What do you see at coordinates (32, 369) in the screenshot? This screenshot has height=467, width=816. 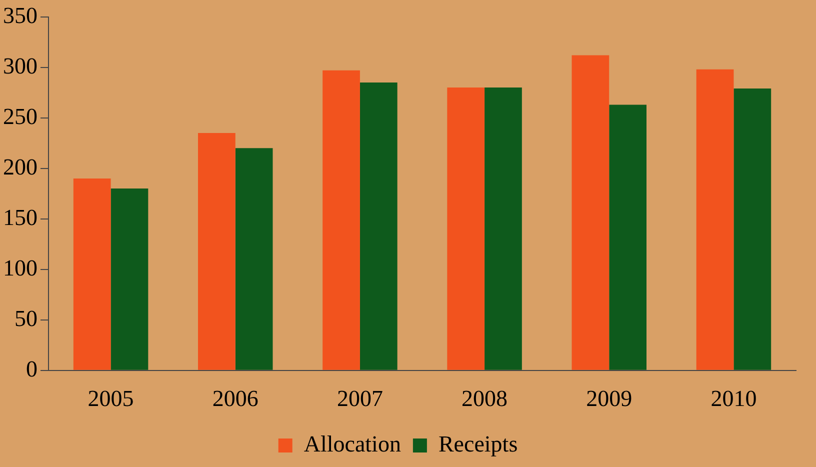 I see `y-tick-label: 0` at bounding box center [32, 369].